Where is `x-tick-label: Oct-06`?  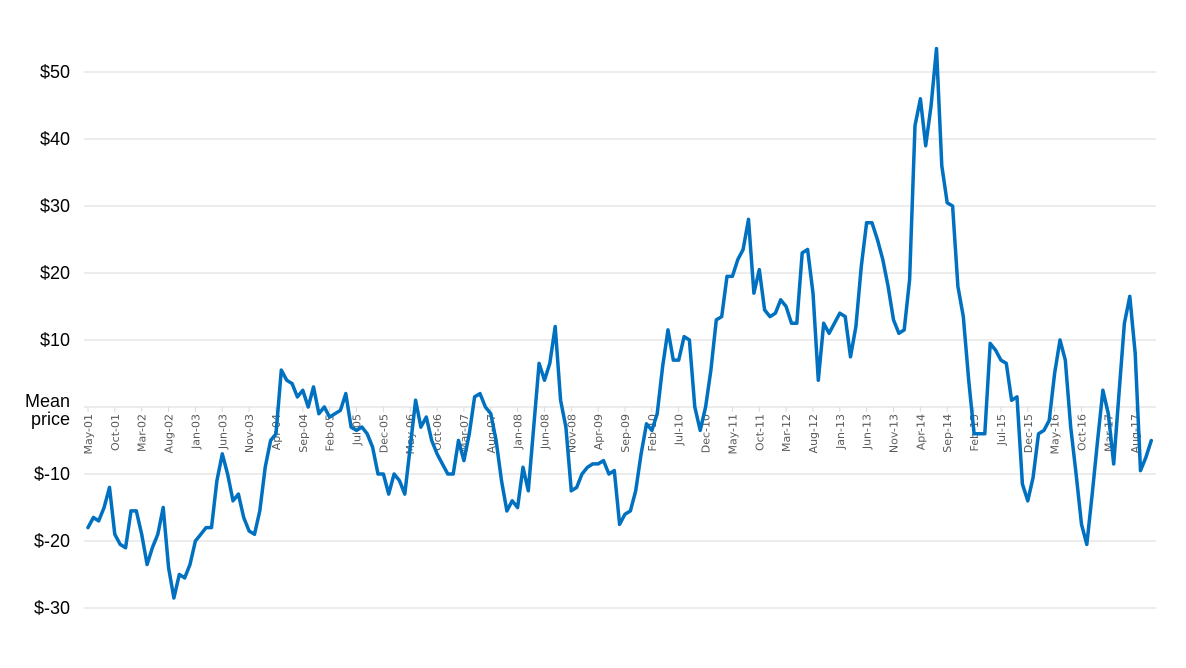
x-tick-label: Oct-06 is located at coordinates (437, 432).